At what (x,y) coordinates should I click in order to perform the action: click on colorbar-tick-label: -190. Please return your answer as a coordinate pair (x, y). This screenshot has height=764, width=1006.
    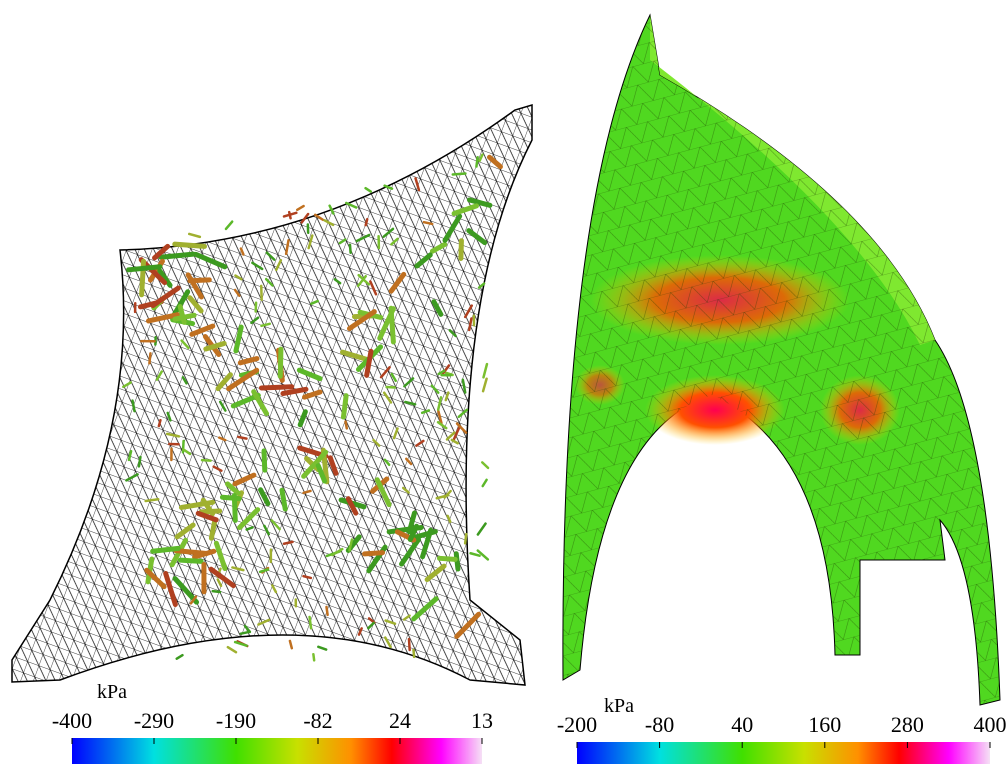
    Looking at the image, I should click on (236, 720).